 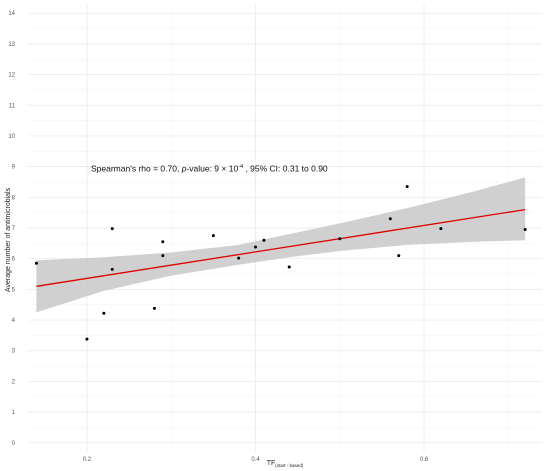 I want to click on y-tick-label: 9, so click(x=14, y=168).